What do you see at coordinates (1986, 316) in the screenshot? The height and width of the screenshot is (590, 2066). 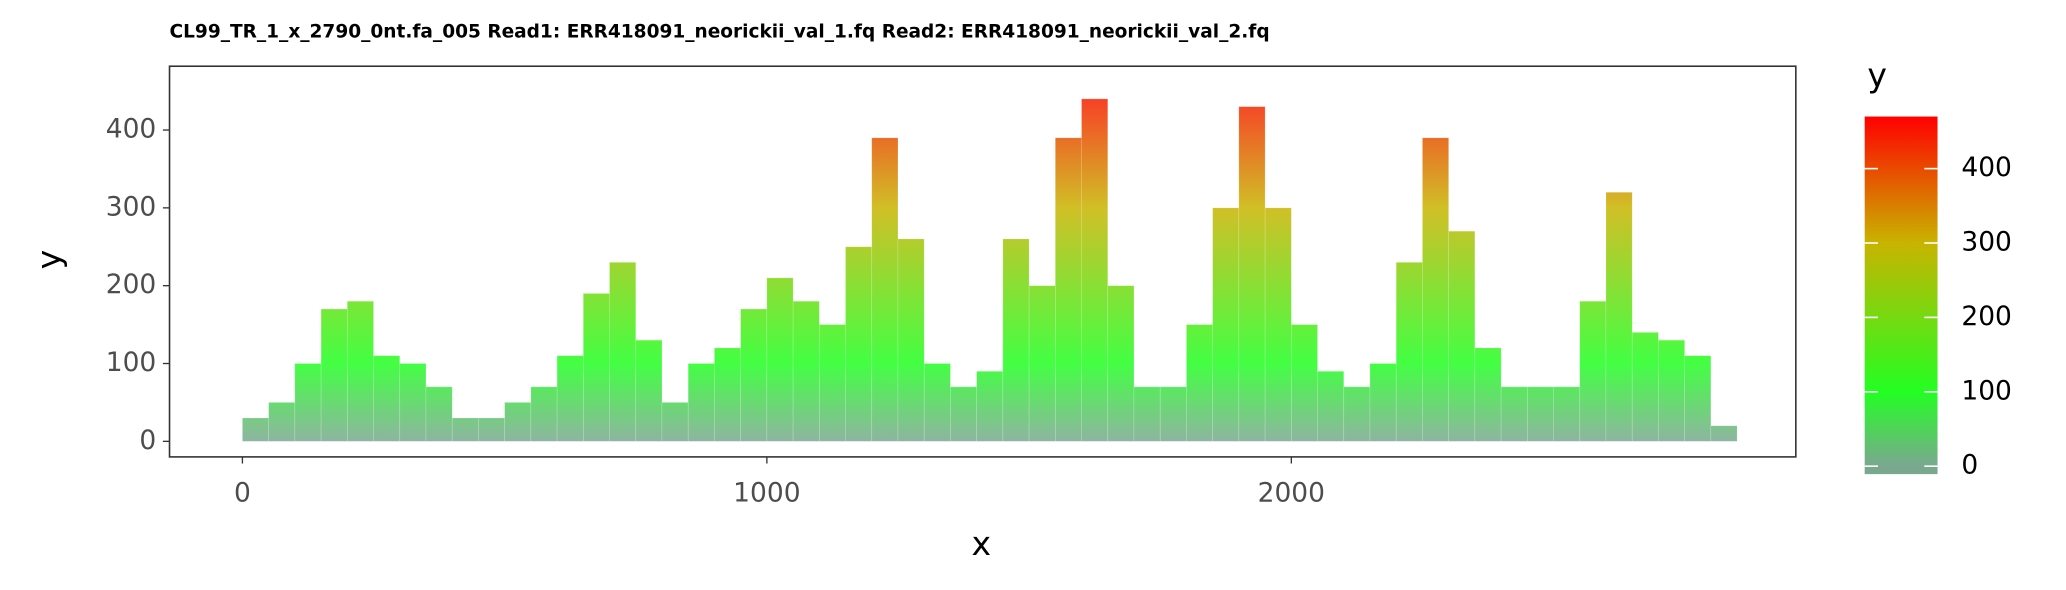 I see `colorbar-tick-label: 200` at bounding box center [1986, 316].